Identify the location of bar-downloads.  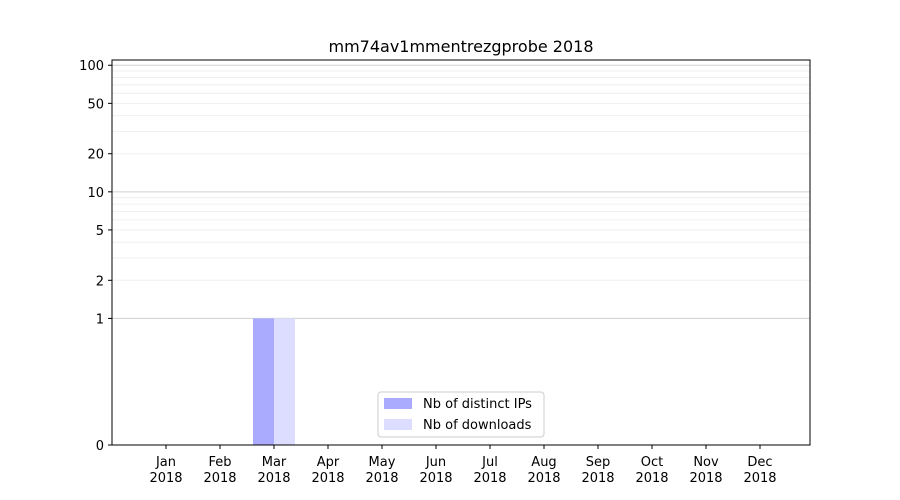
(284, 381).